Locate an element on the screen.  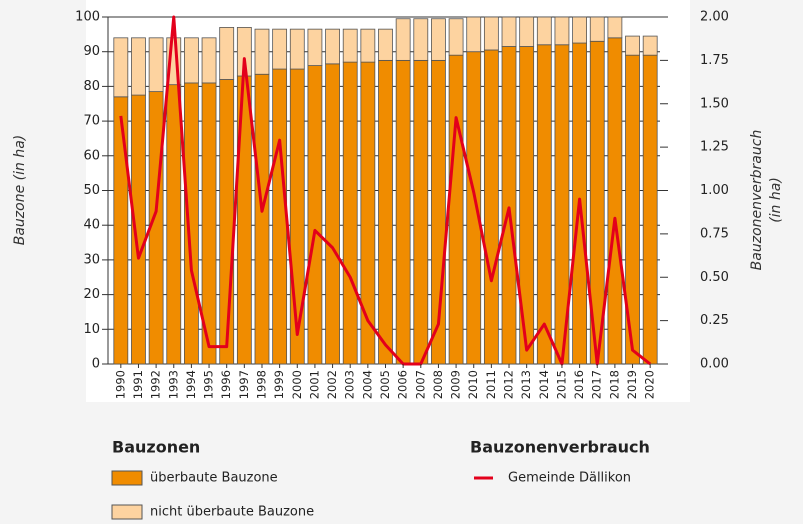
x-tick-label: 2010 is located at coordinates (473, 384).